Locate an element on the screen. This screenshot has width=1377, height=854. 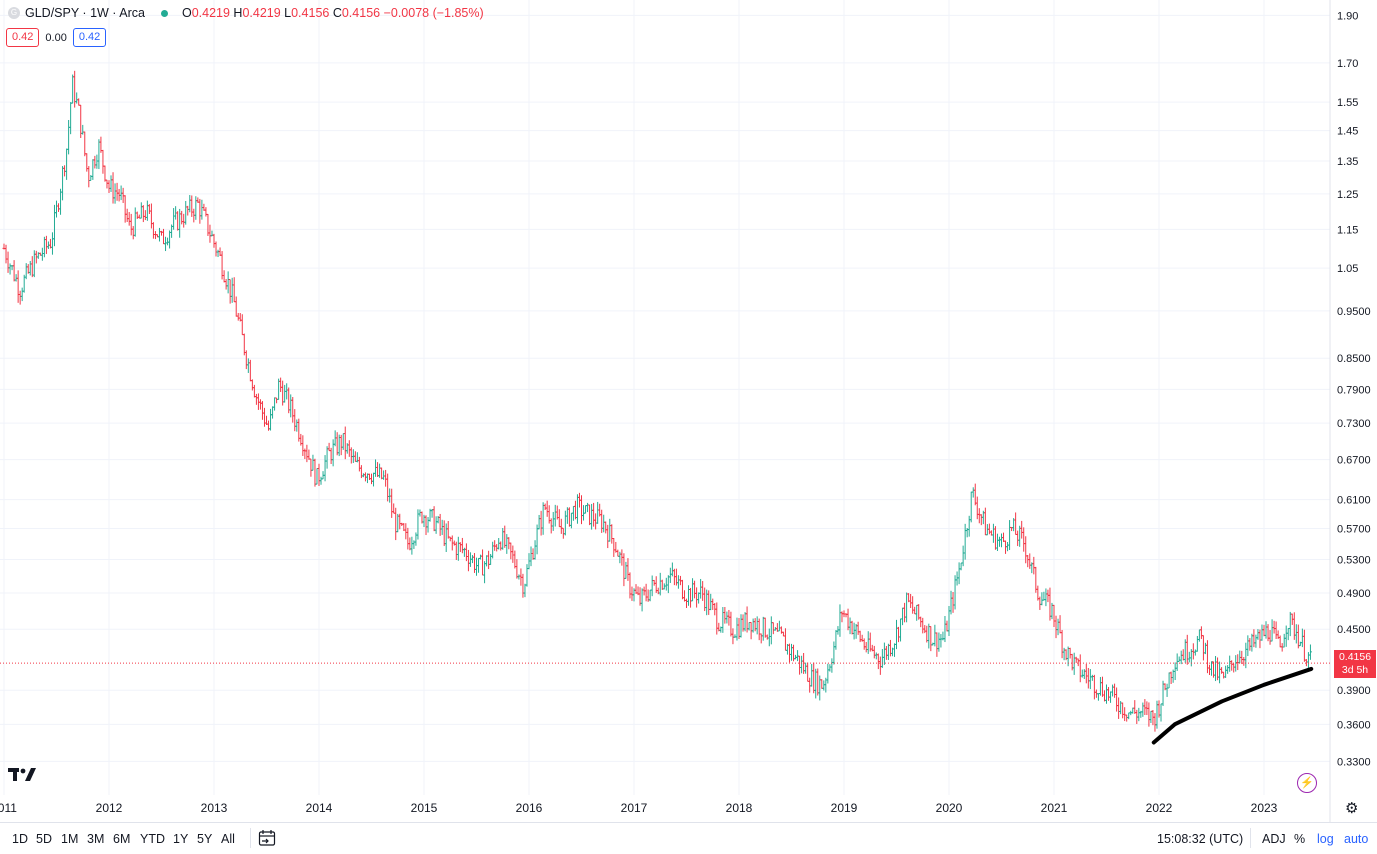
range-5y-button: 5Y is located at coordinates (205, 839).